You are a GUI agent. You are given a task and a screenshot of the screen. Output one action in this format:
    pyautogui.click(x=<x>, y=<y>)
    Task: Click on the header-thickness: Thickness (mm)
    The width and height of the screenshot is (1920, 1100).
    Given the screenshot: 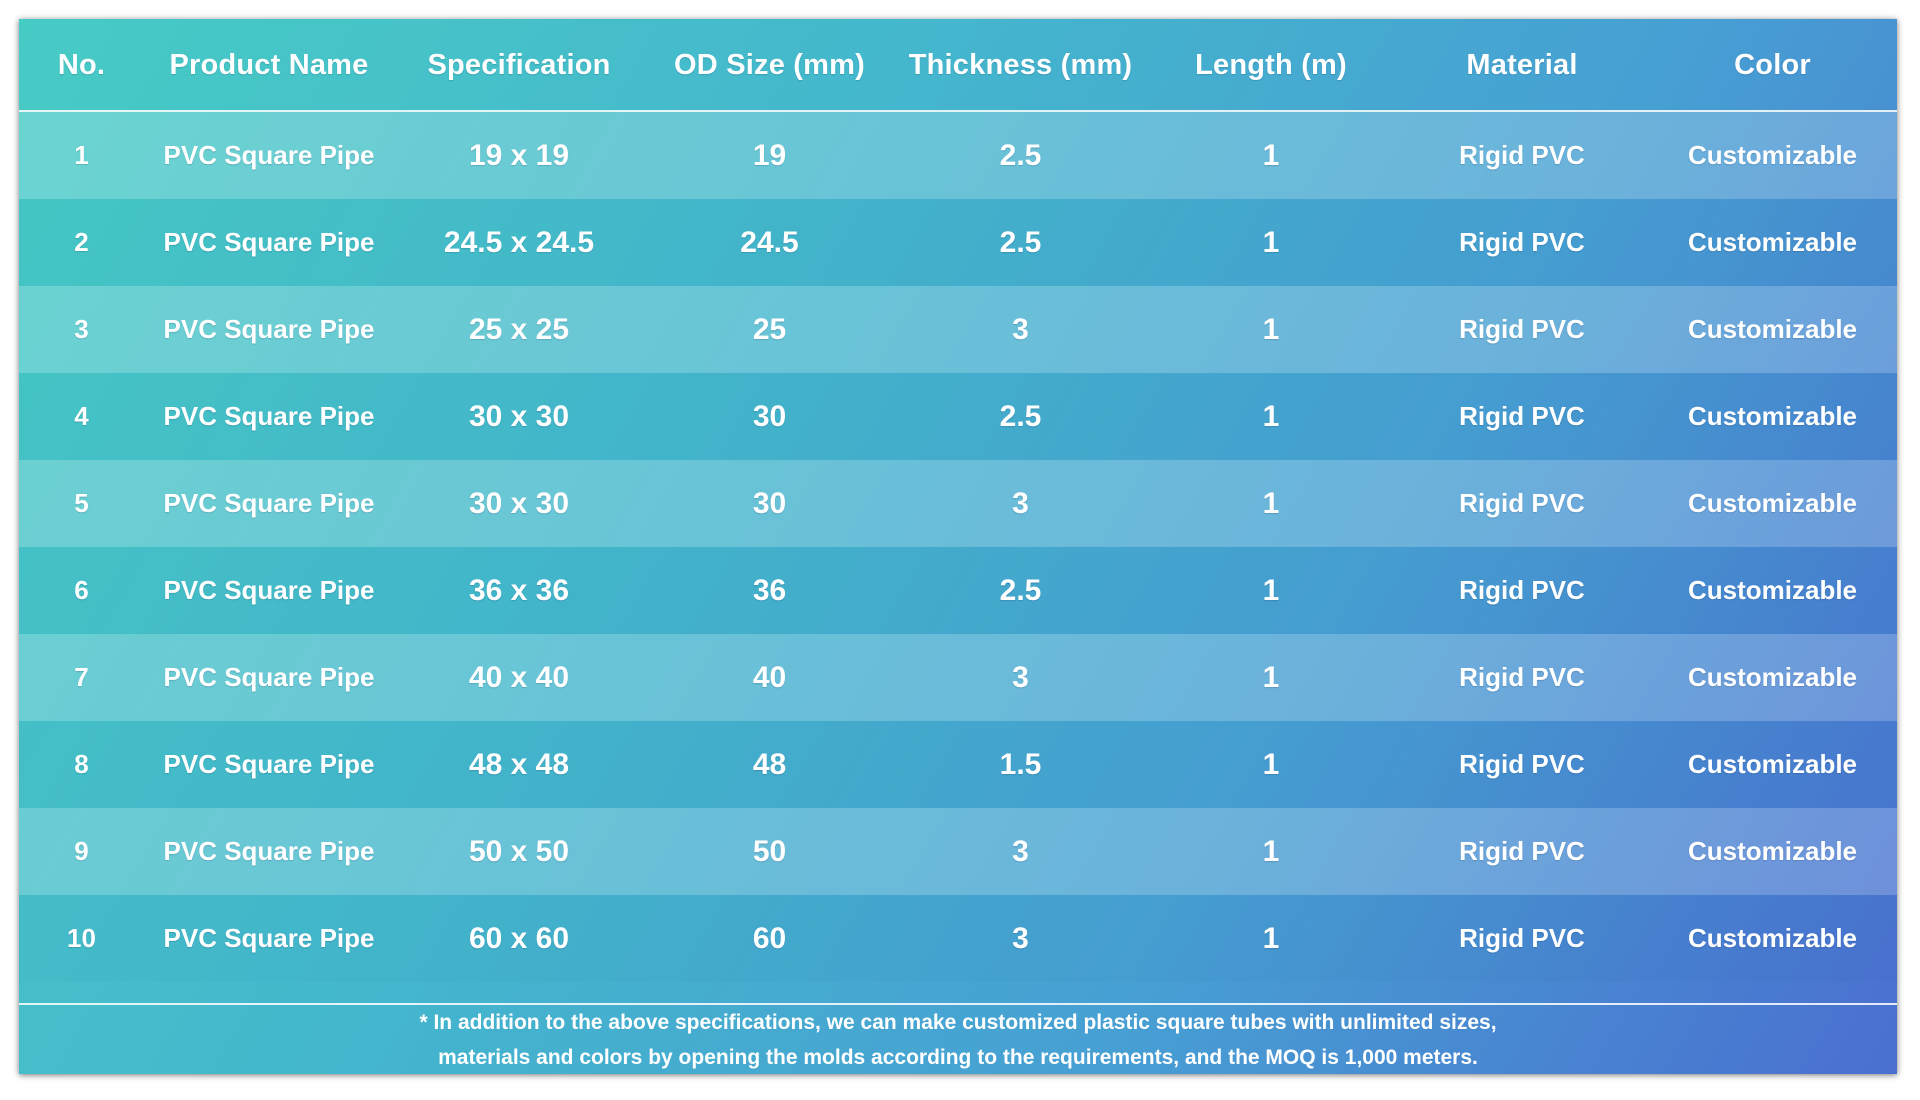 What is the action you would take?
    pyautogui.click(x=1020, y=65)
    